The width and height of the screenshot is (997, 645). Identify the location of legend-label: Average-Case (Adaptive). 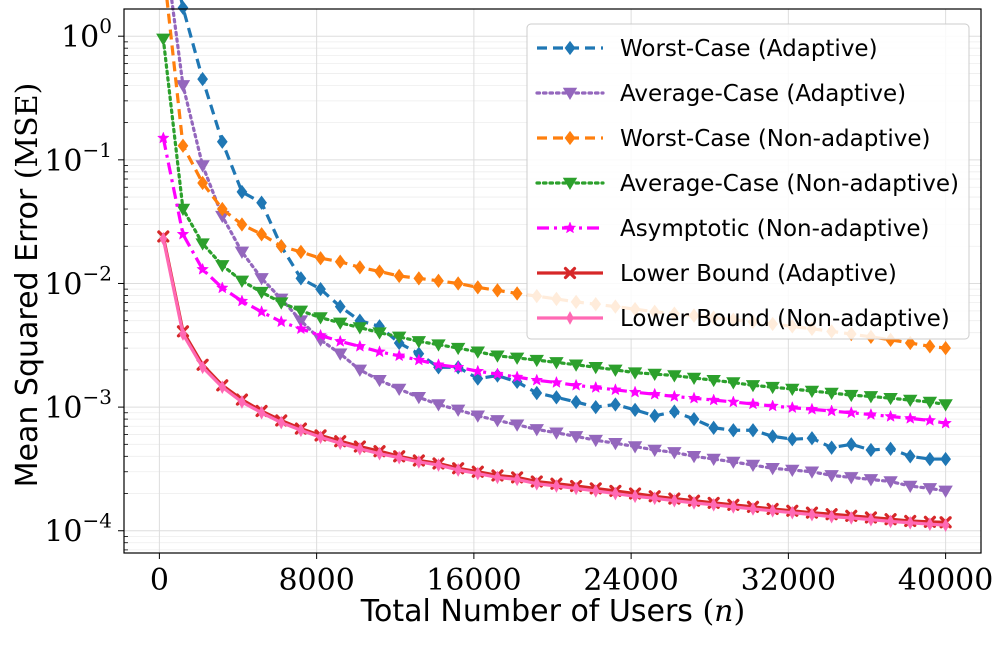
(763, 94).